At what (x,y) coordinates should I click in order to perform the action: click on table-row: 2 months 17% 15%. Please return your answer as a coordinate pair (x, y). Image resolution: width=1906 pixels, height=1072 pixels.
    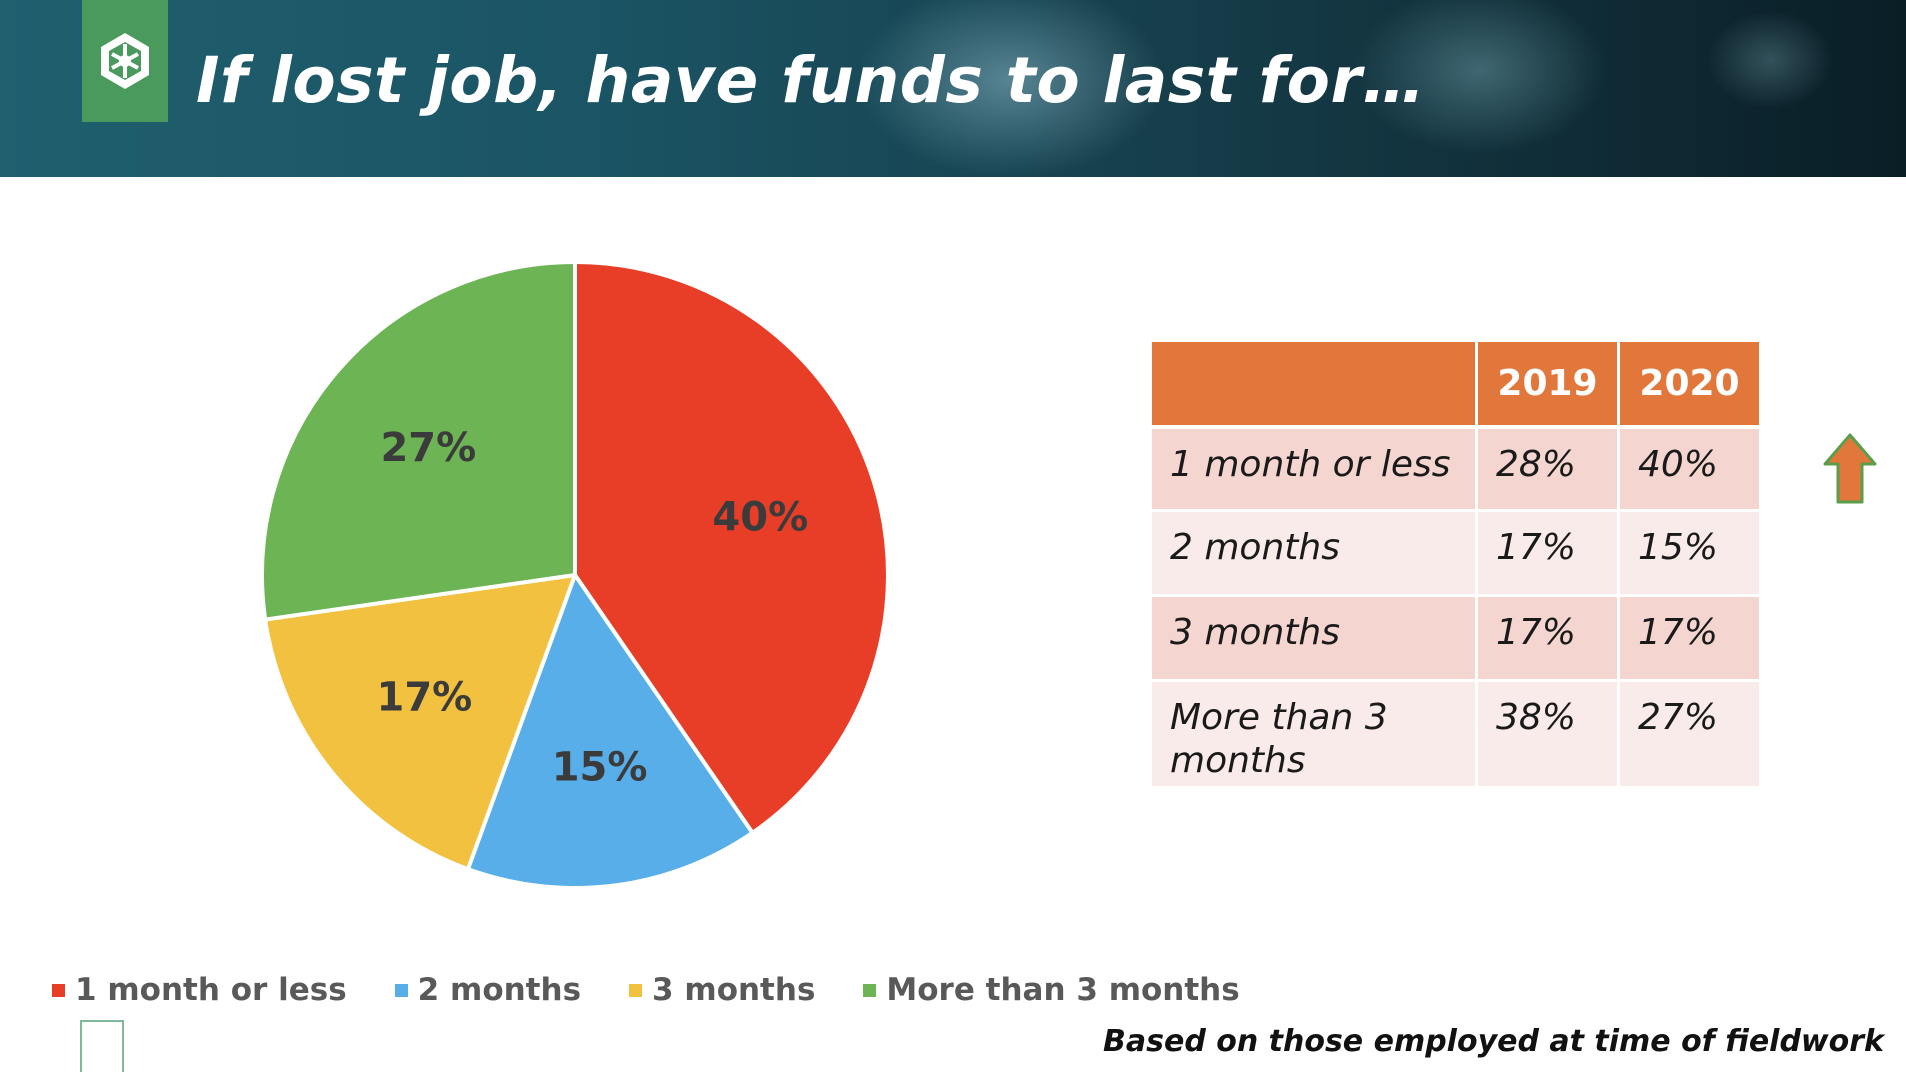
    Looking at the image, I should click on (1455, 554).